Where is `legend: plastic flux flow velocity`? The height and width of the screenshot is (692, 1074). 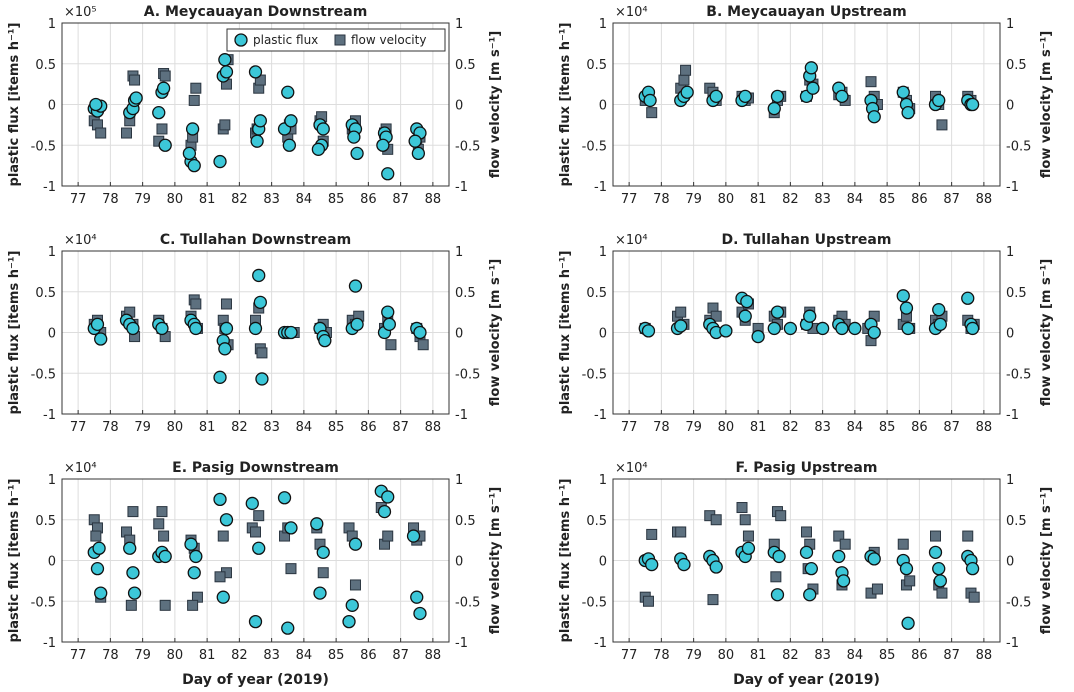
legend: plastic flux flow velocity is located at coordinates (336, 40).